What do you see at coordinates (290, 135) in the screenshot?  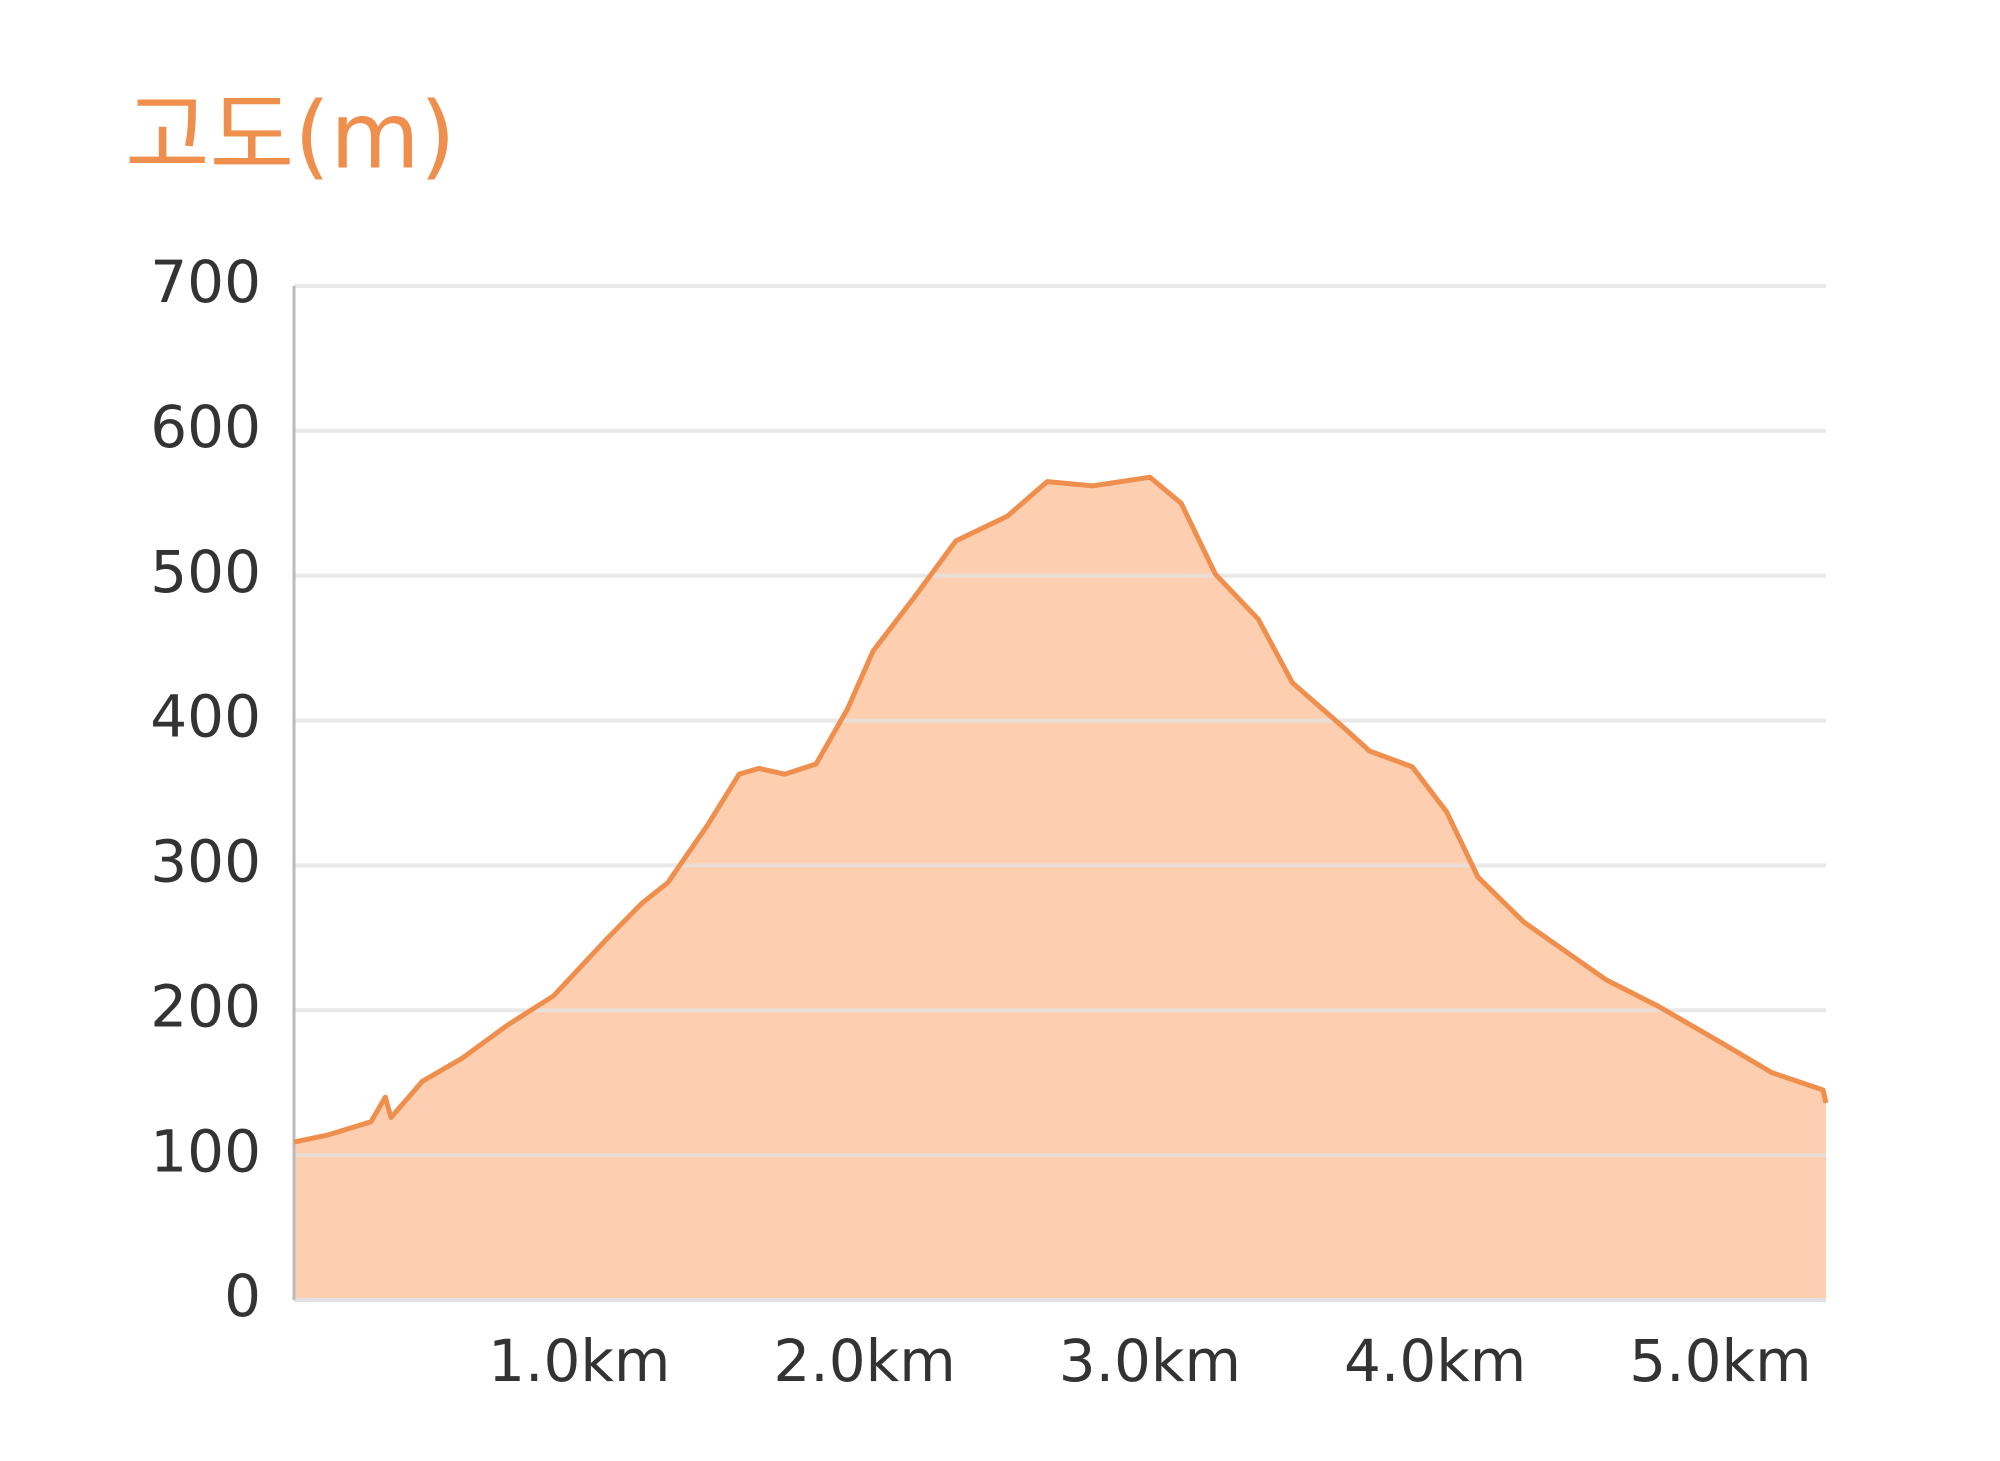 I see `chart-title: 고도(m)` at bounding box center [290, 135].